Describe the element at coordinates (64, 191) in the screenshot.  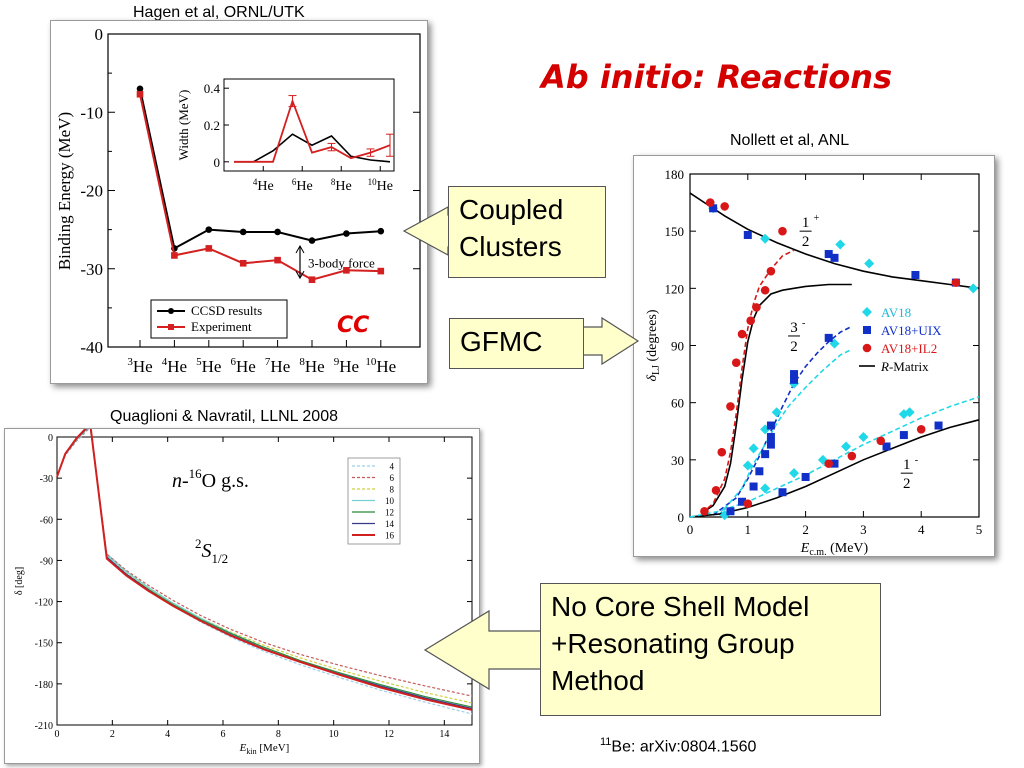
I see `y-axis-label: Binding Energy (MeV)` at that location.